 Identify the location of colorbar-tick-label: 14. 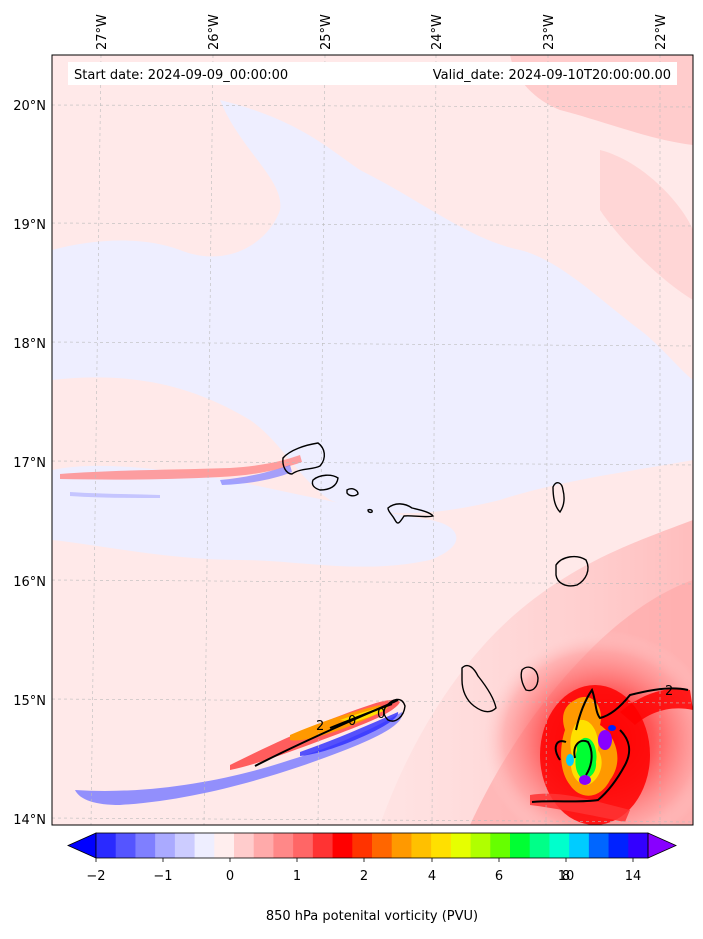
(633, 876).